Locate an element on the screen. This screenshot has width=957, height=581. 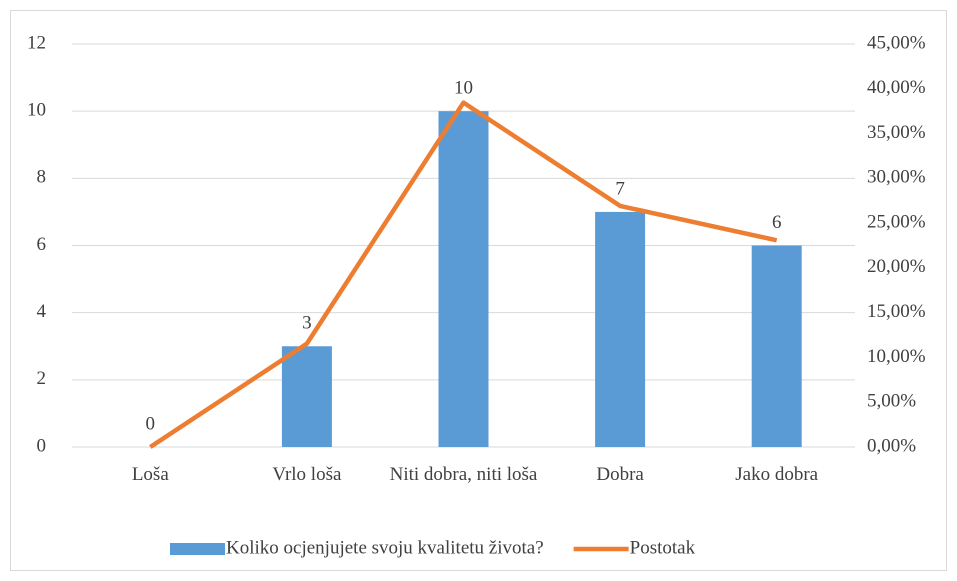
y2-tick-label: 15,00% is located at coordinates (896, 311).